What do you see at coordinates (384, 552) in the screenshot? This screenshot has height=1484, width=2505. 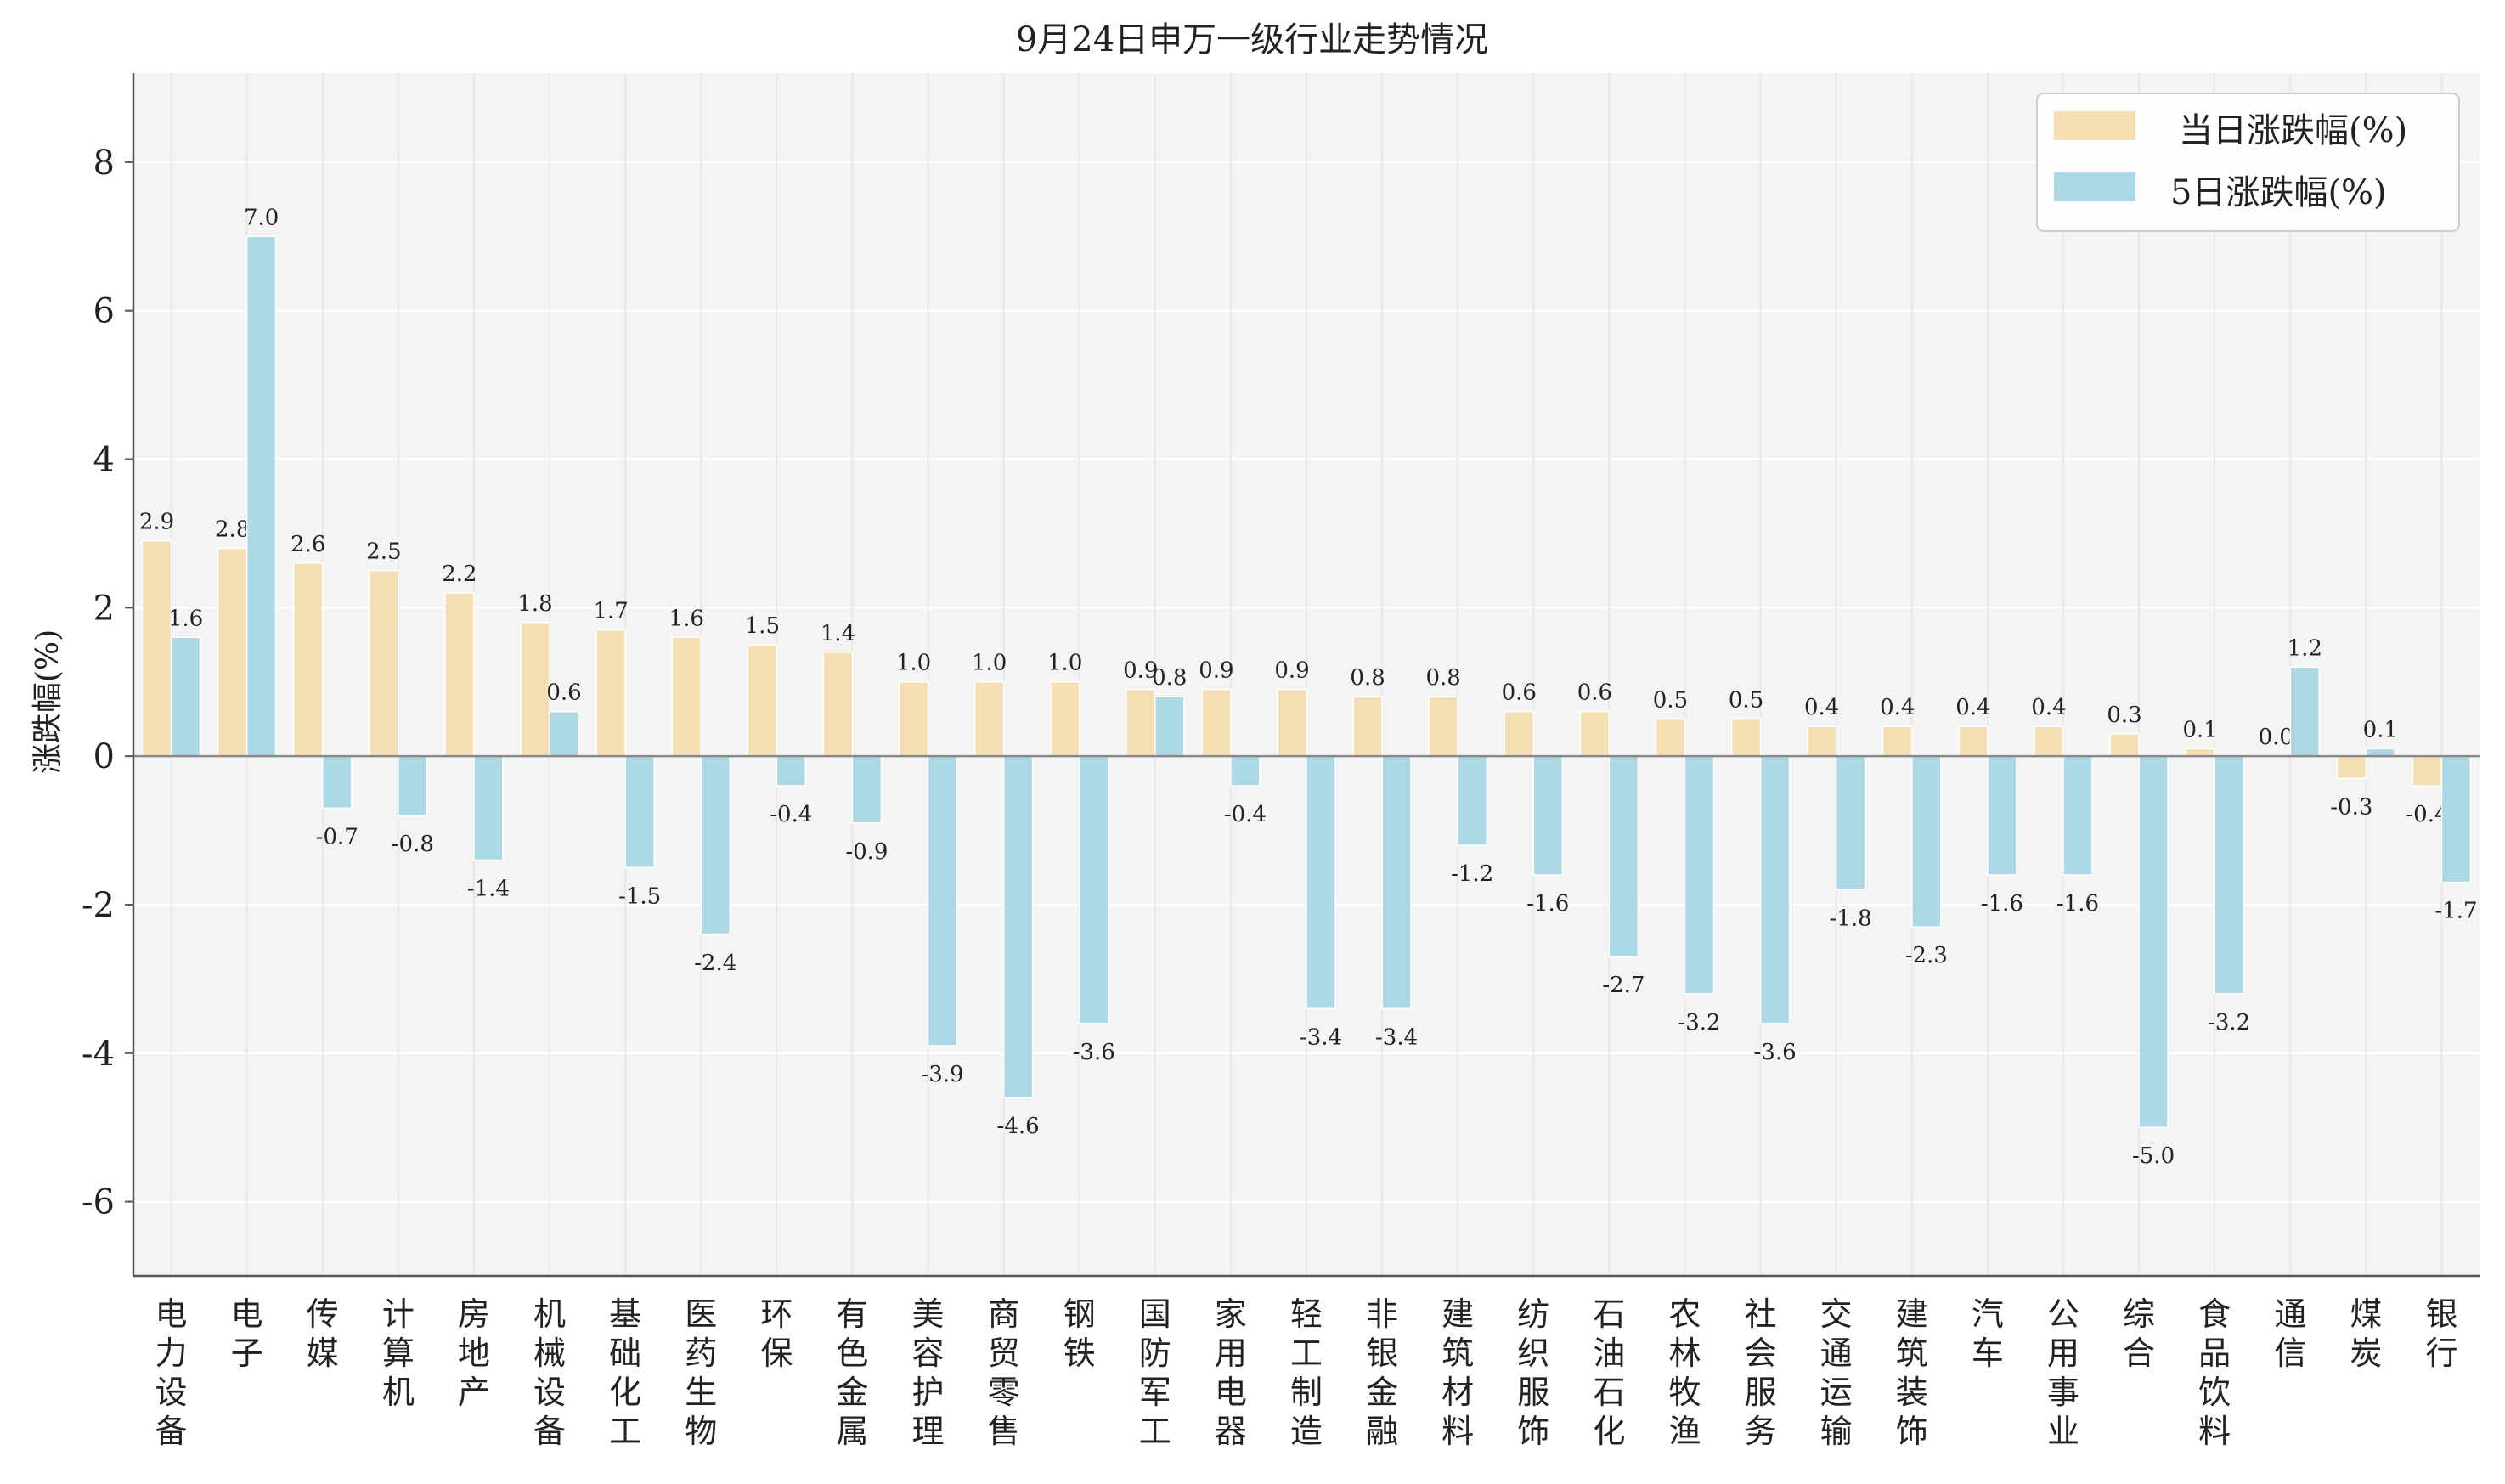 I see `data-label-daily-3: 2.5` at bounding box center [384, 552].